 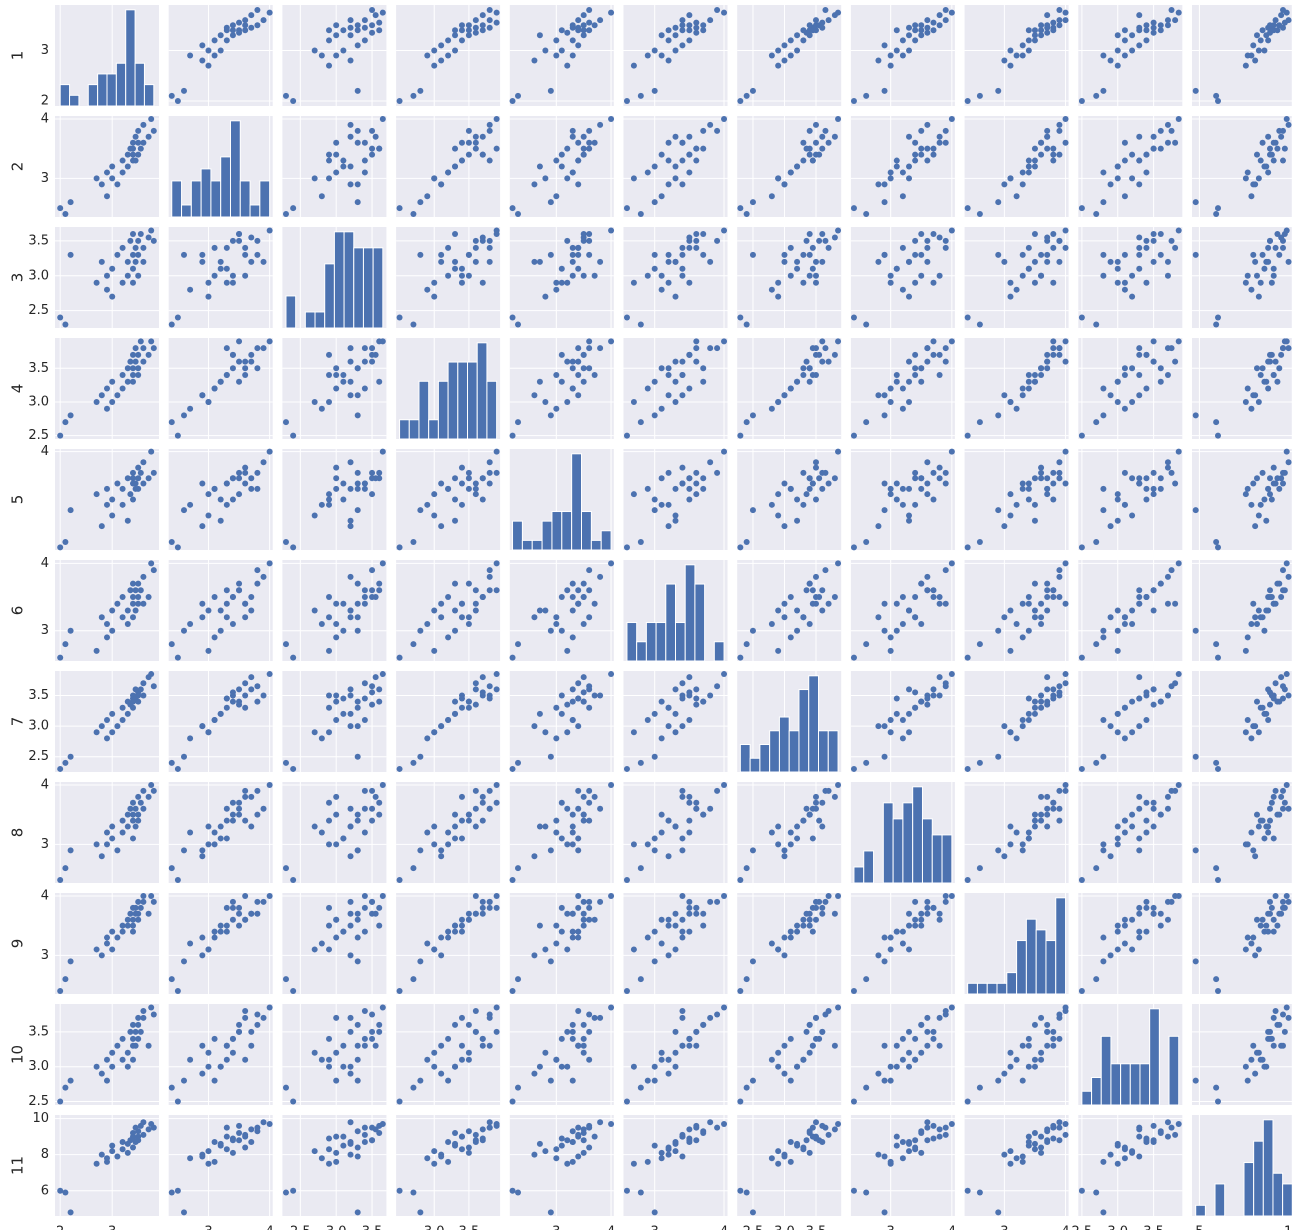 I want to click on x-tick-label: 3.5, so click(x=1153, y=1227).